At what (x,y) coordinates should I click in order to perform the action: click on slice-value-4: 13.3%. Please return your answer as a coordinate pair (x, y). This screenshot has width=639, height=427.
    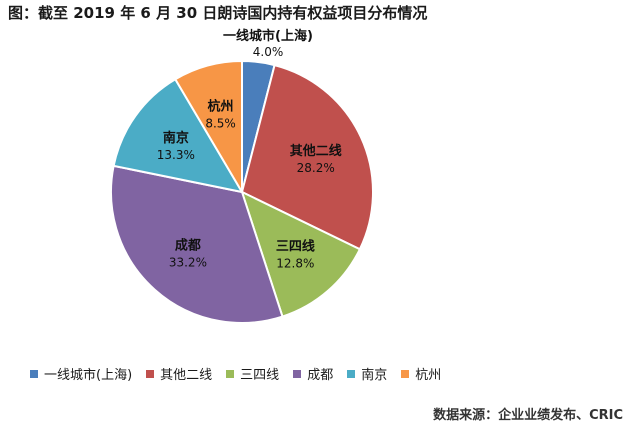
    Looking at the image, I should click on (176, 155).